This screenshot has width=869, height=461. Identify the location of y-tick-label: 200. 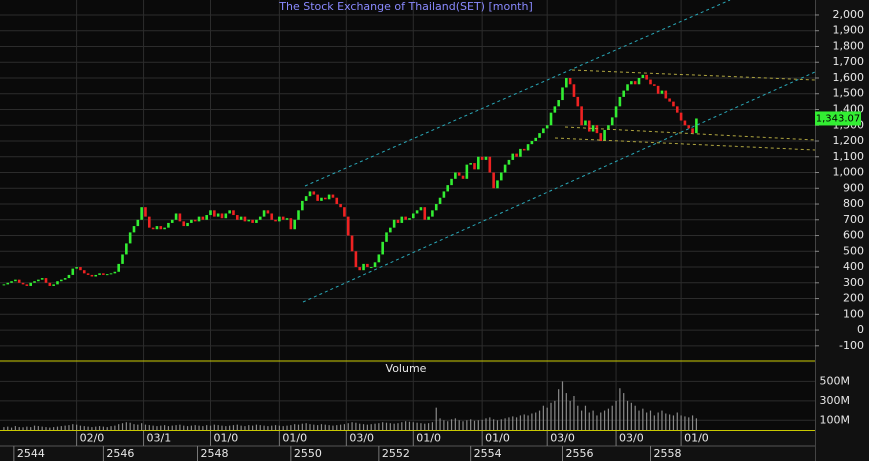
(853, 298).